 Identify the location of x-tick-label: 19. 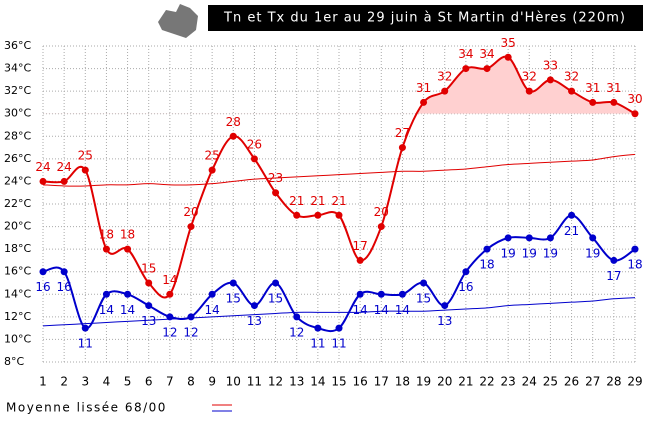
(423, 382).